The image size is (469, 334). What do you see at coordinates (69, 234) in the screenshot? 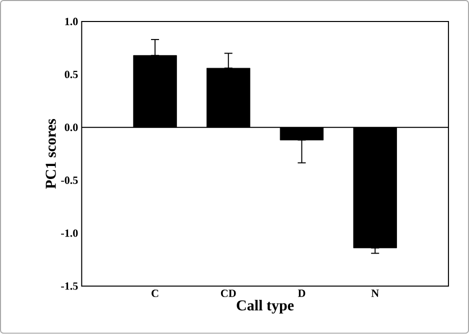
I see `y-tick-label: -1.0` at bounding box center [69, 234].